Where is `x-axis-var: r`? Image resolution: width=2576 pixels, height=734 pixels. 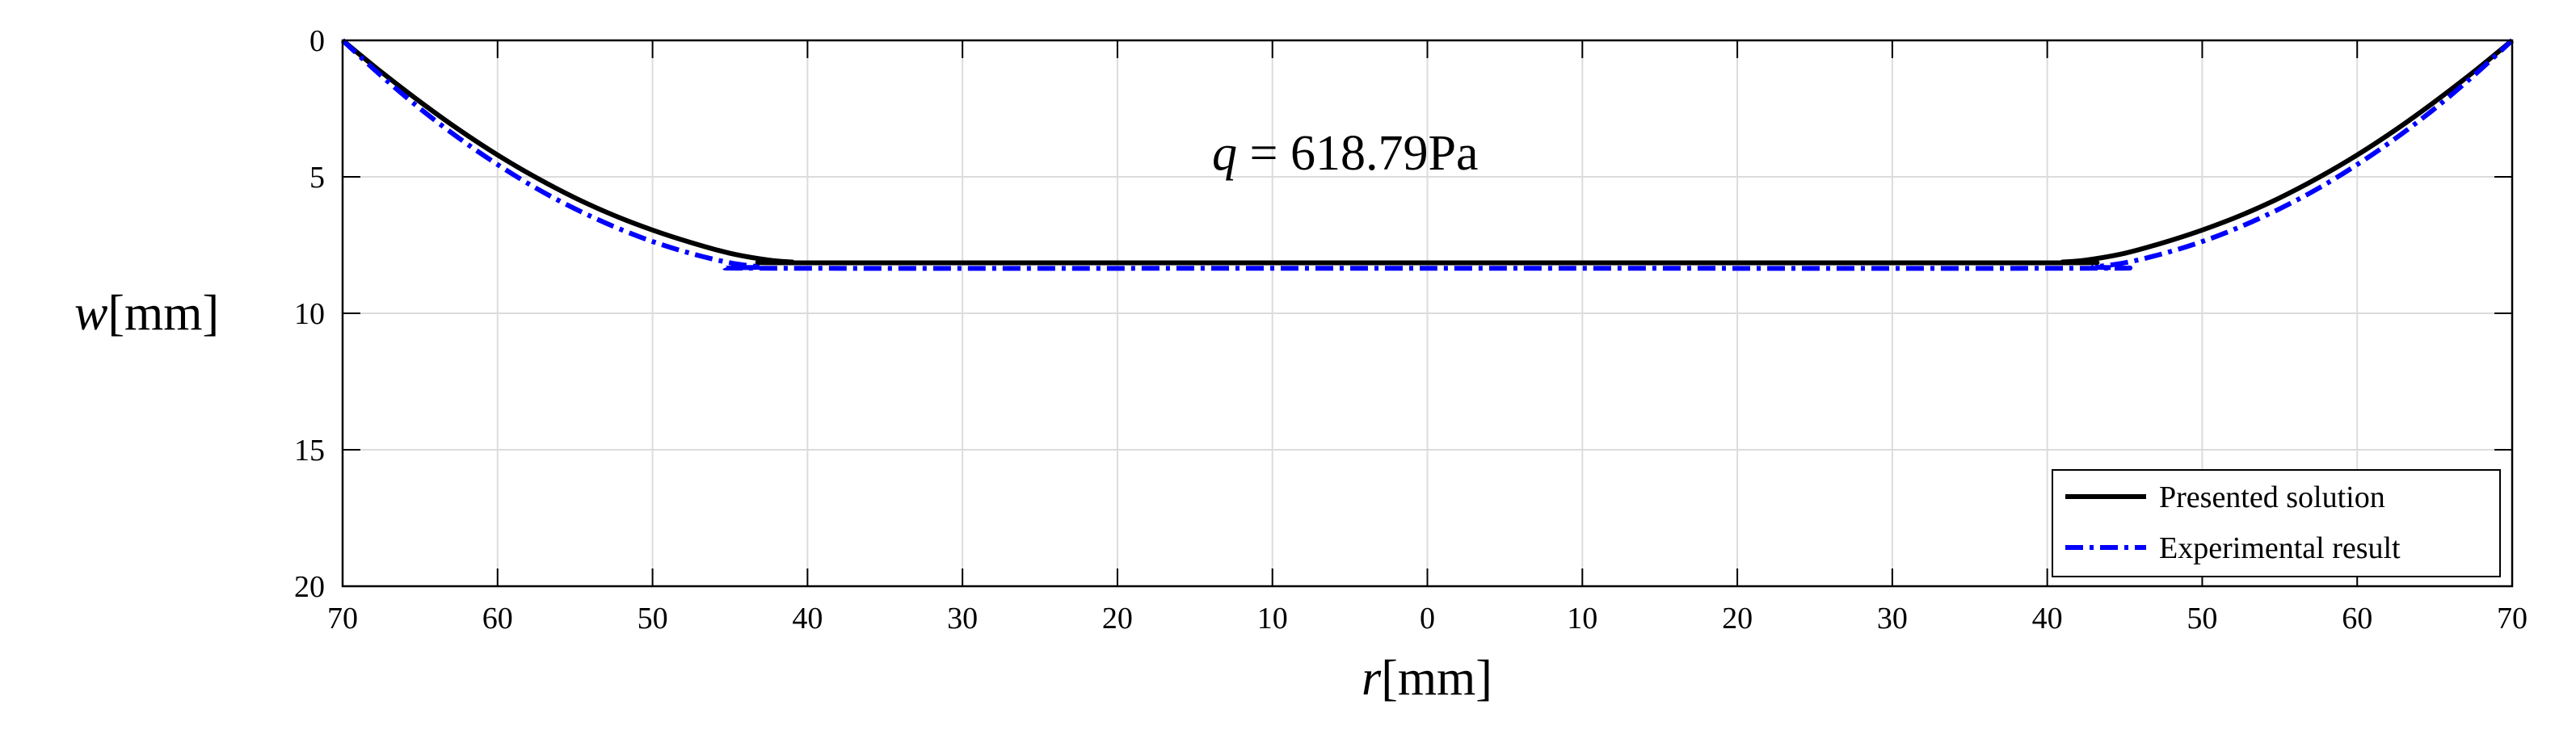
x-axis-var: r is located at coordinates (1372, 678).